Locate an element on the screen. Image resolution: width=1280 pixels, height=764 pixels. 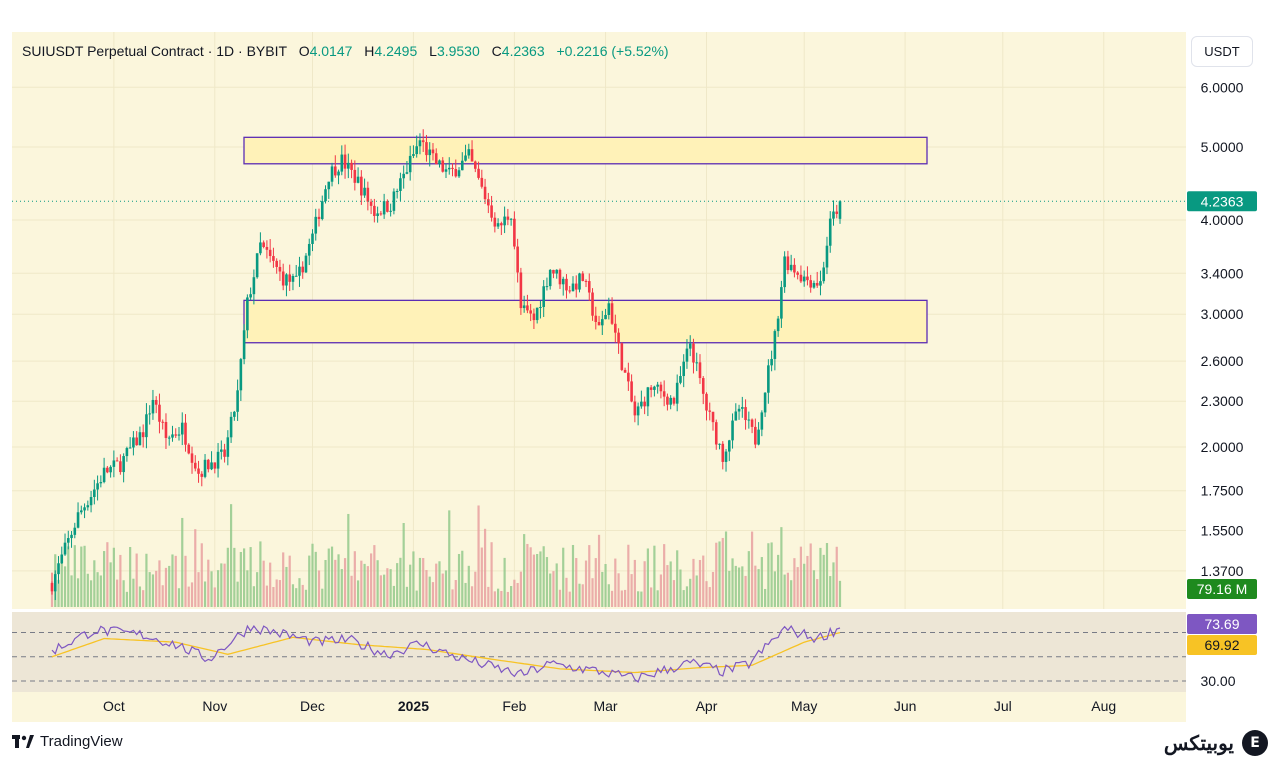
currency-unit-button: USDT is located at coordinates (1222, 51).